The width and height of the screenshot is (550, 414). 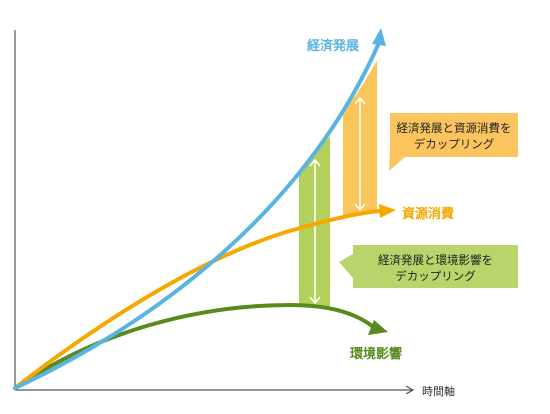 I want to click on resource-callout-box, so click(x=453, y=142).